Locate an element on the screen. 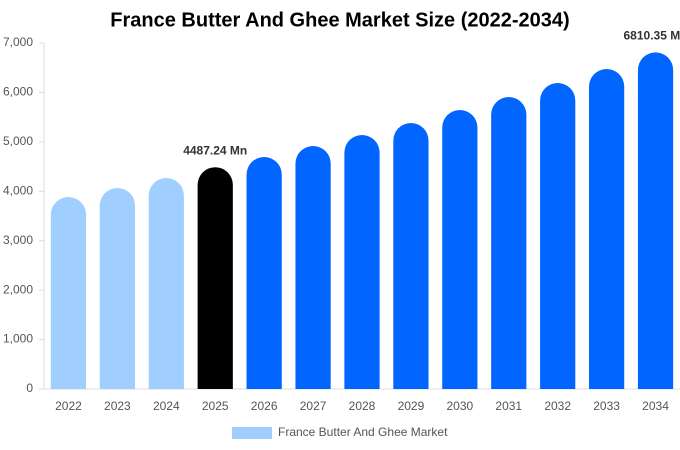  legend-label: France Butter And Ghee Market is located at coordinates (363, 432).